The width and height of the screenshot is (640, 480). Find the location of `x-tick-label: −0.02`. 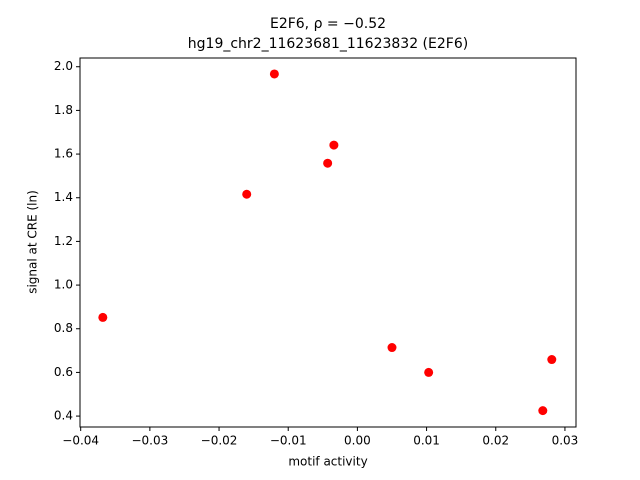

x-tick-label: −0.02 is located at coordinates (219, 441).